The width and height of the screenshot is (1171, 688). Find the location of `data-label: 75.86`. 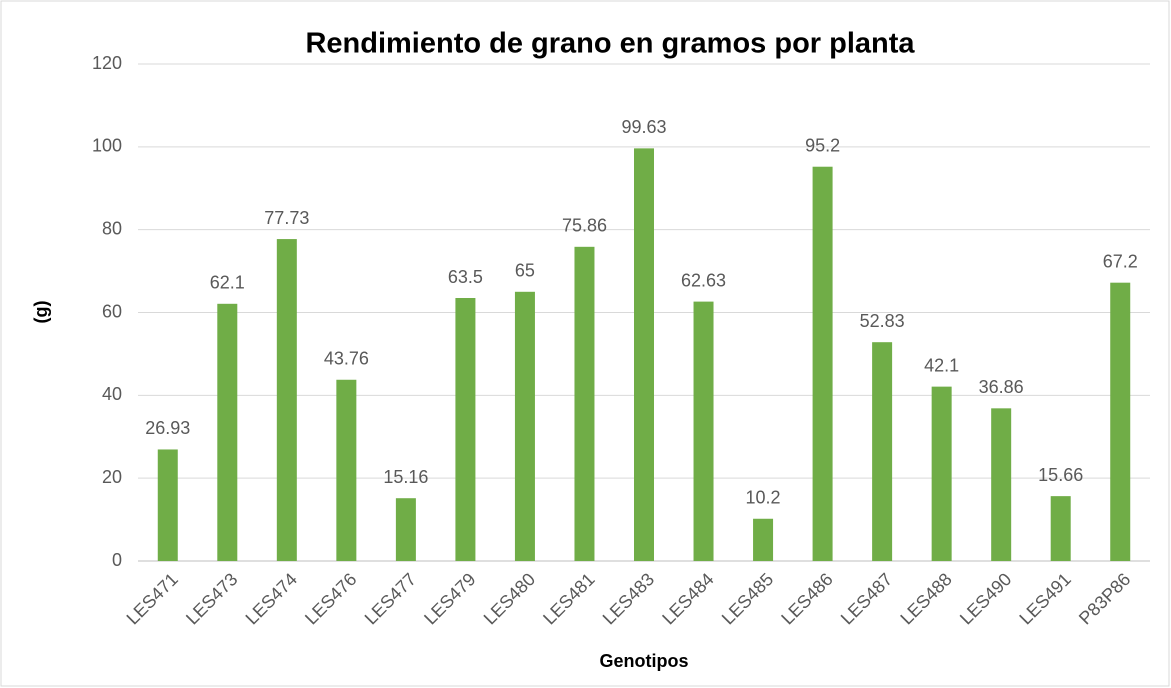

data-label: 75.86 is located at coordinates (584, 226).